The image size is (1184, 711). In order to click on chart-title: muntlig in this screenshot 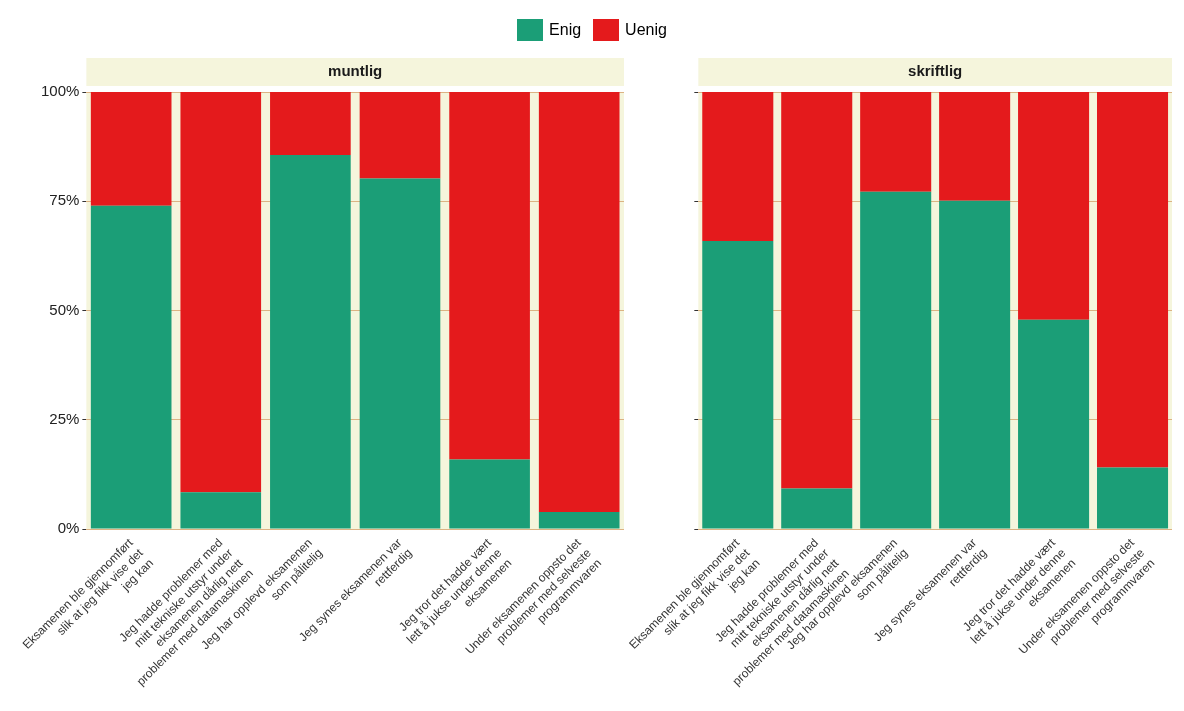, I will do `click(355, 71)`.